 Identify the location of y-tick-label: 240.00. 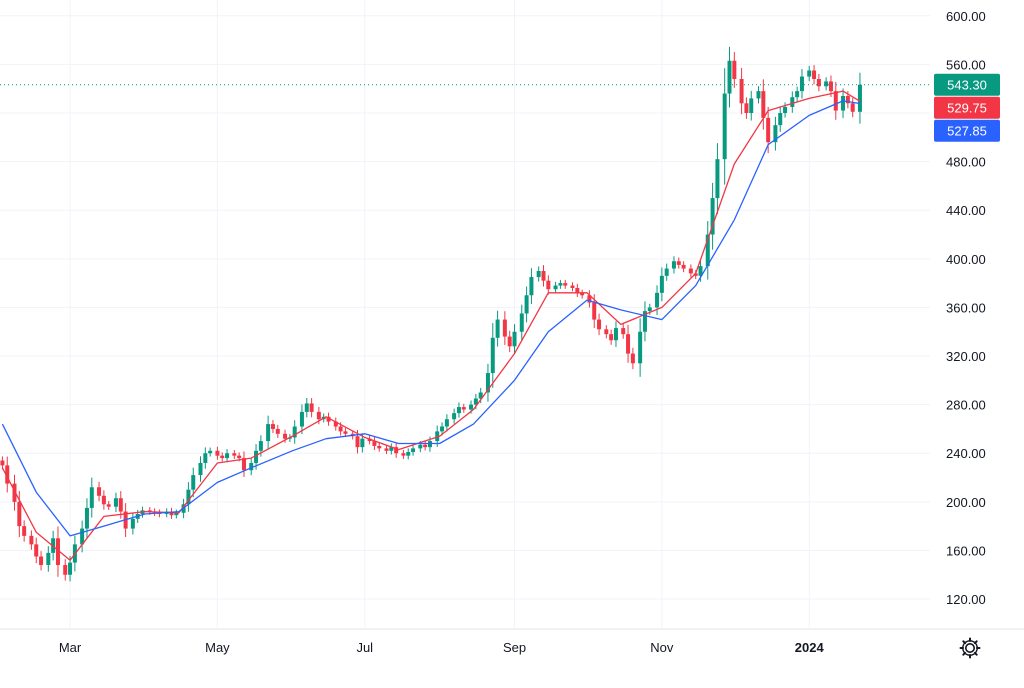
(966, 453).